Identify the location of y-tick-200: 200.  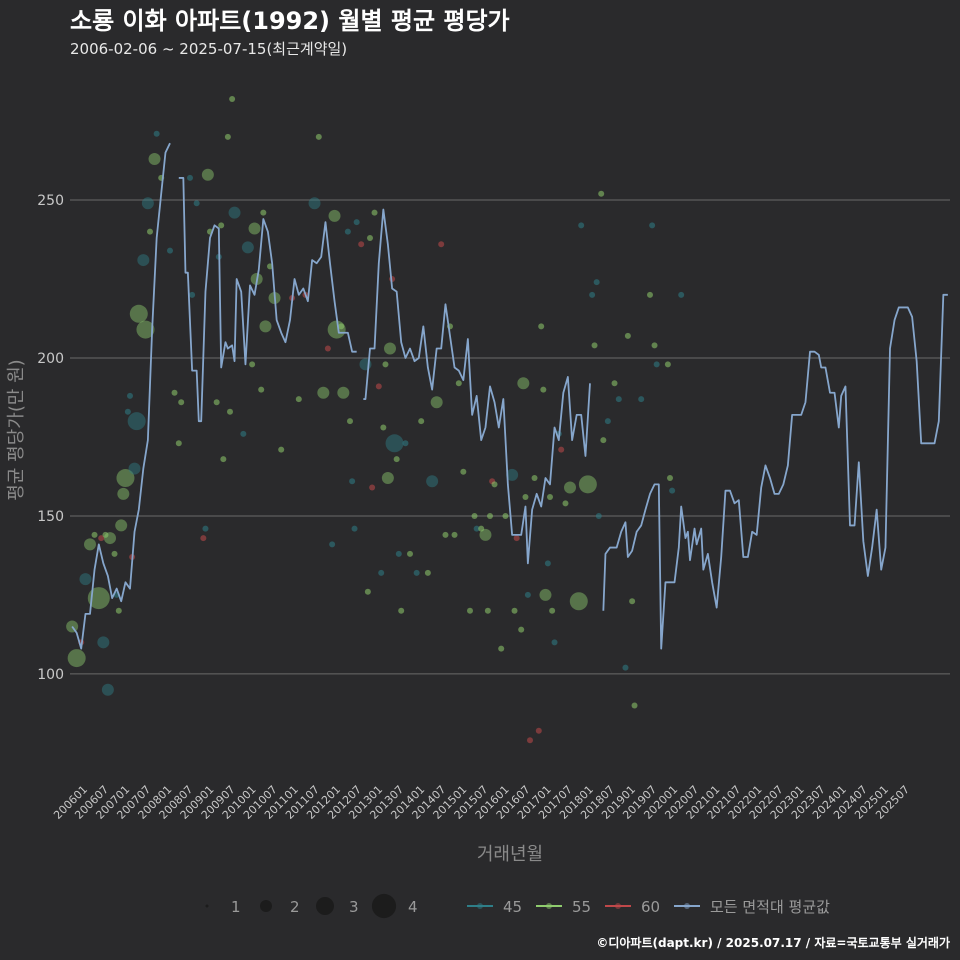
(50, 359).